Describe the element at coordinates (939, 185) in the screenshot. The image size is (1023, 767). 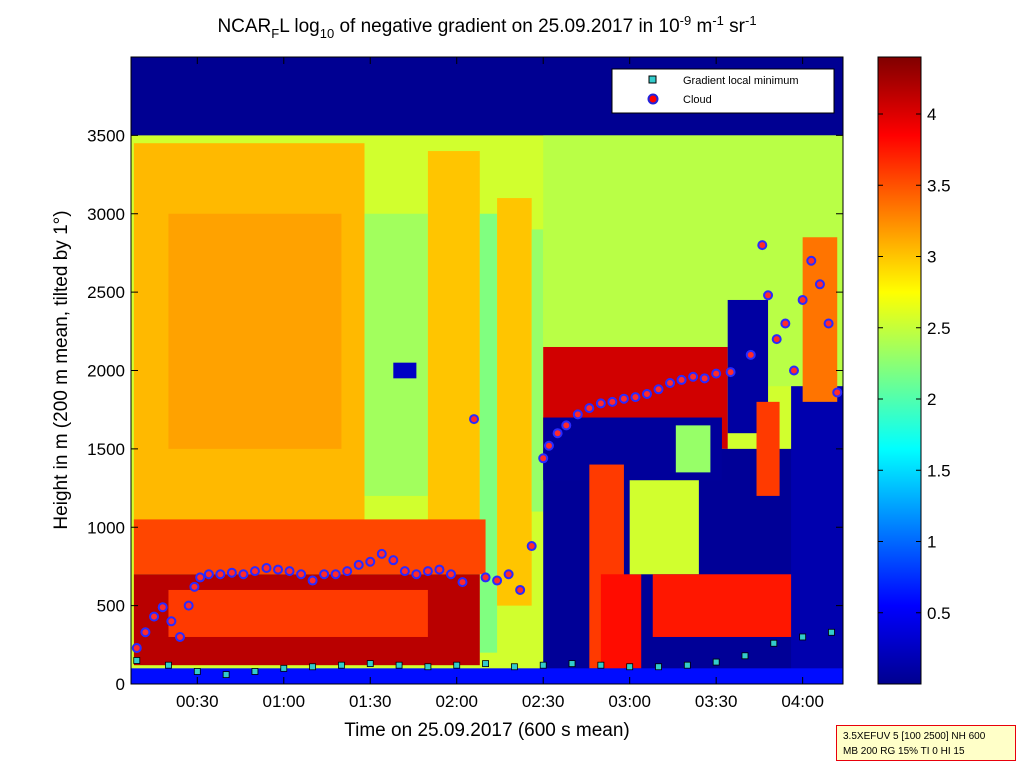
I see `colorbar-tick-label: 3.5` at that location.